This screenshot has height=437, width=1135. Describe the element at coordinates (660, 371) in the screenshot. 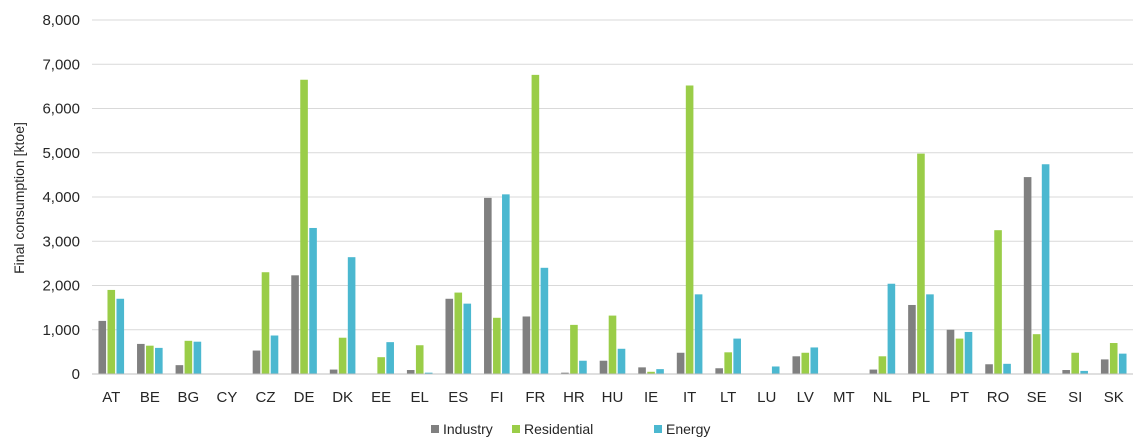

I see `bar-energy-ie` at that location.